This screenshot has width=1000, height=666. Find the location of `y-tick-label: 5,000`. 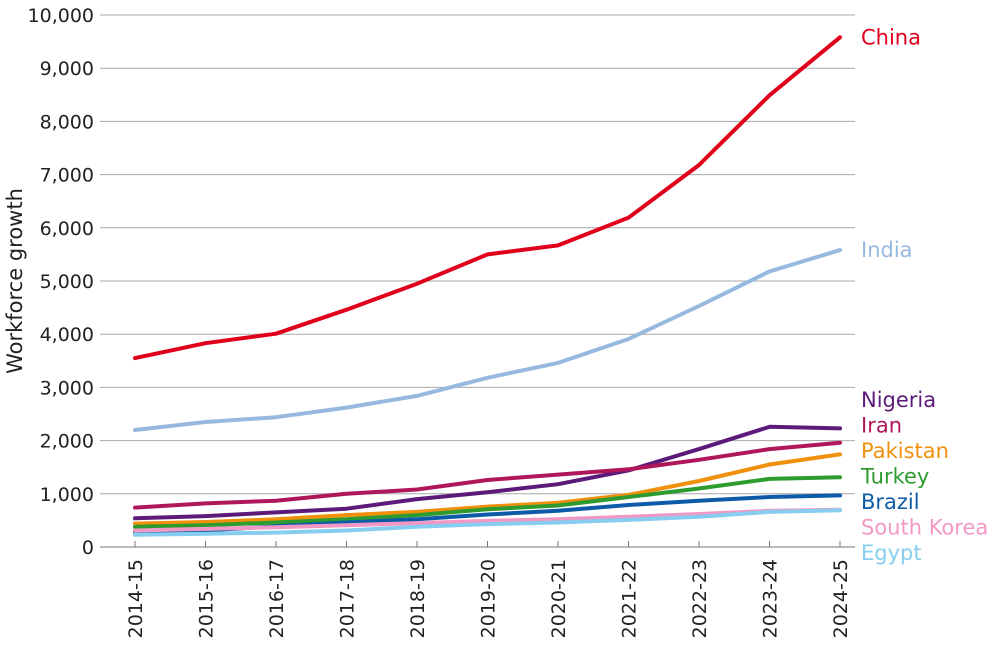

y-tick-label: 5,000 is located at coordinates (67, 282).